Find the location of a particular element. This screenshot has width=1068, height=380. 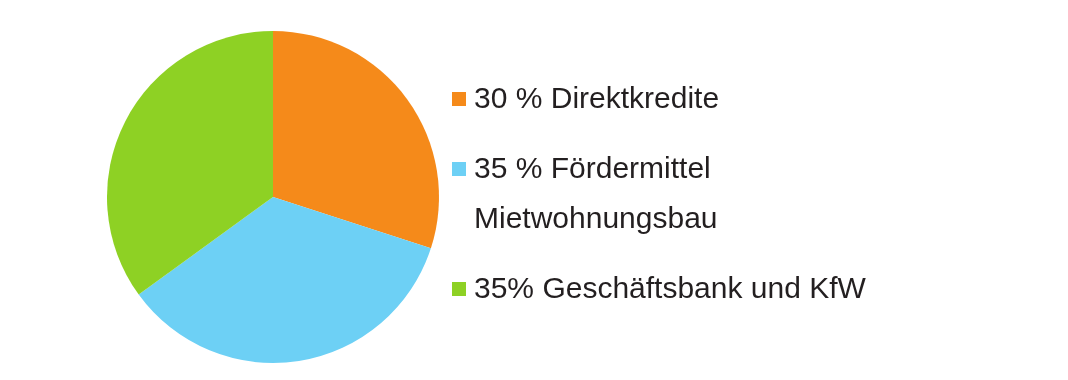

legend-label: 35% Geschäftsbank und KfW is located at coordinates (670, 287).